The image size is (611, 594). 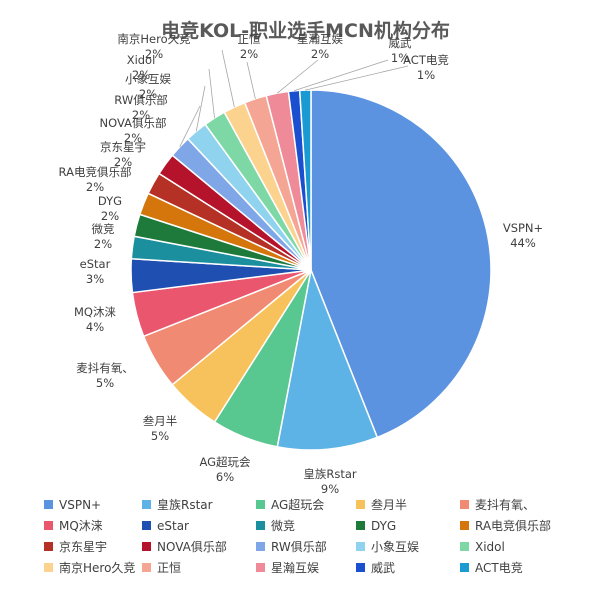 I want to click on legend-label: AG超玩会, so click(x=298, y=505).